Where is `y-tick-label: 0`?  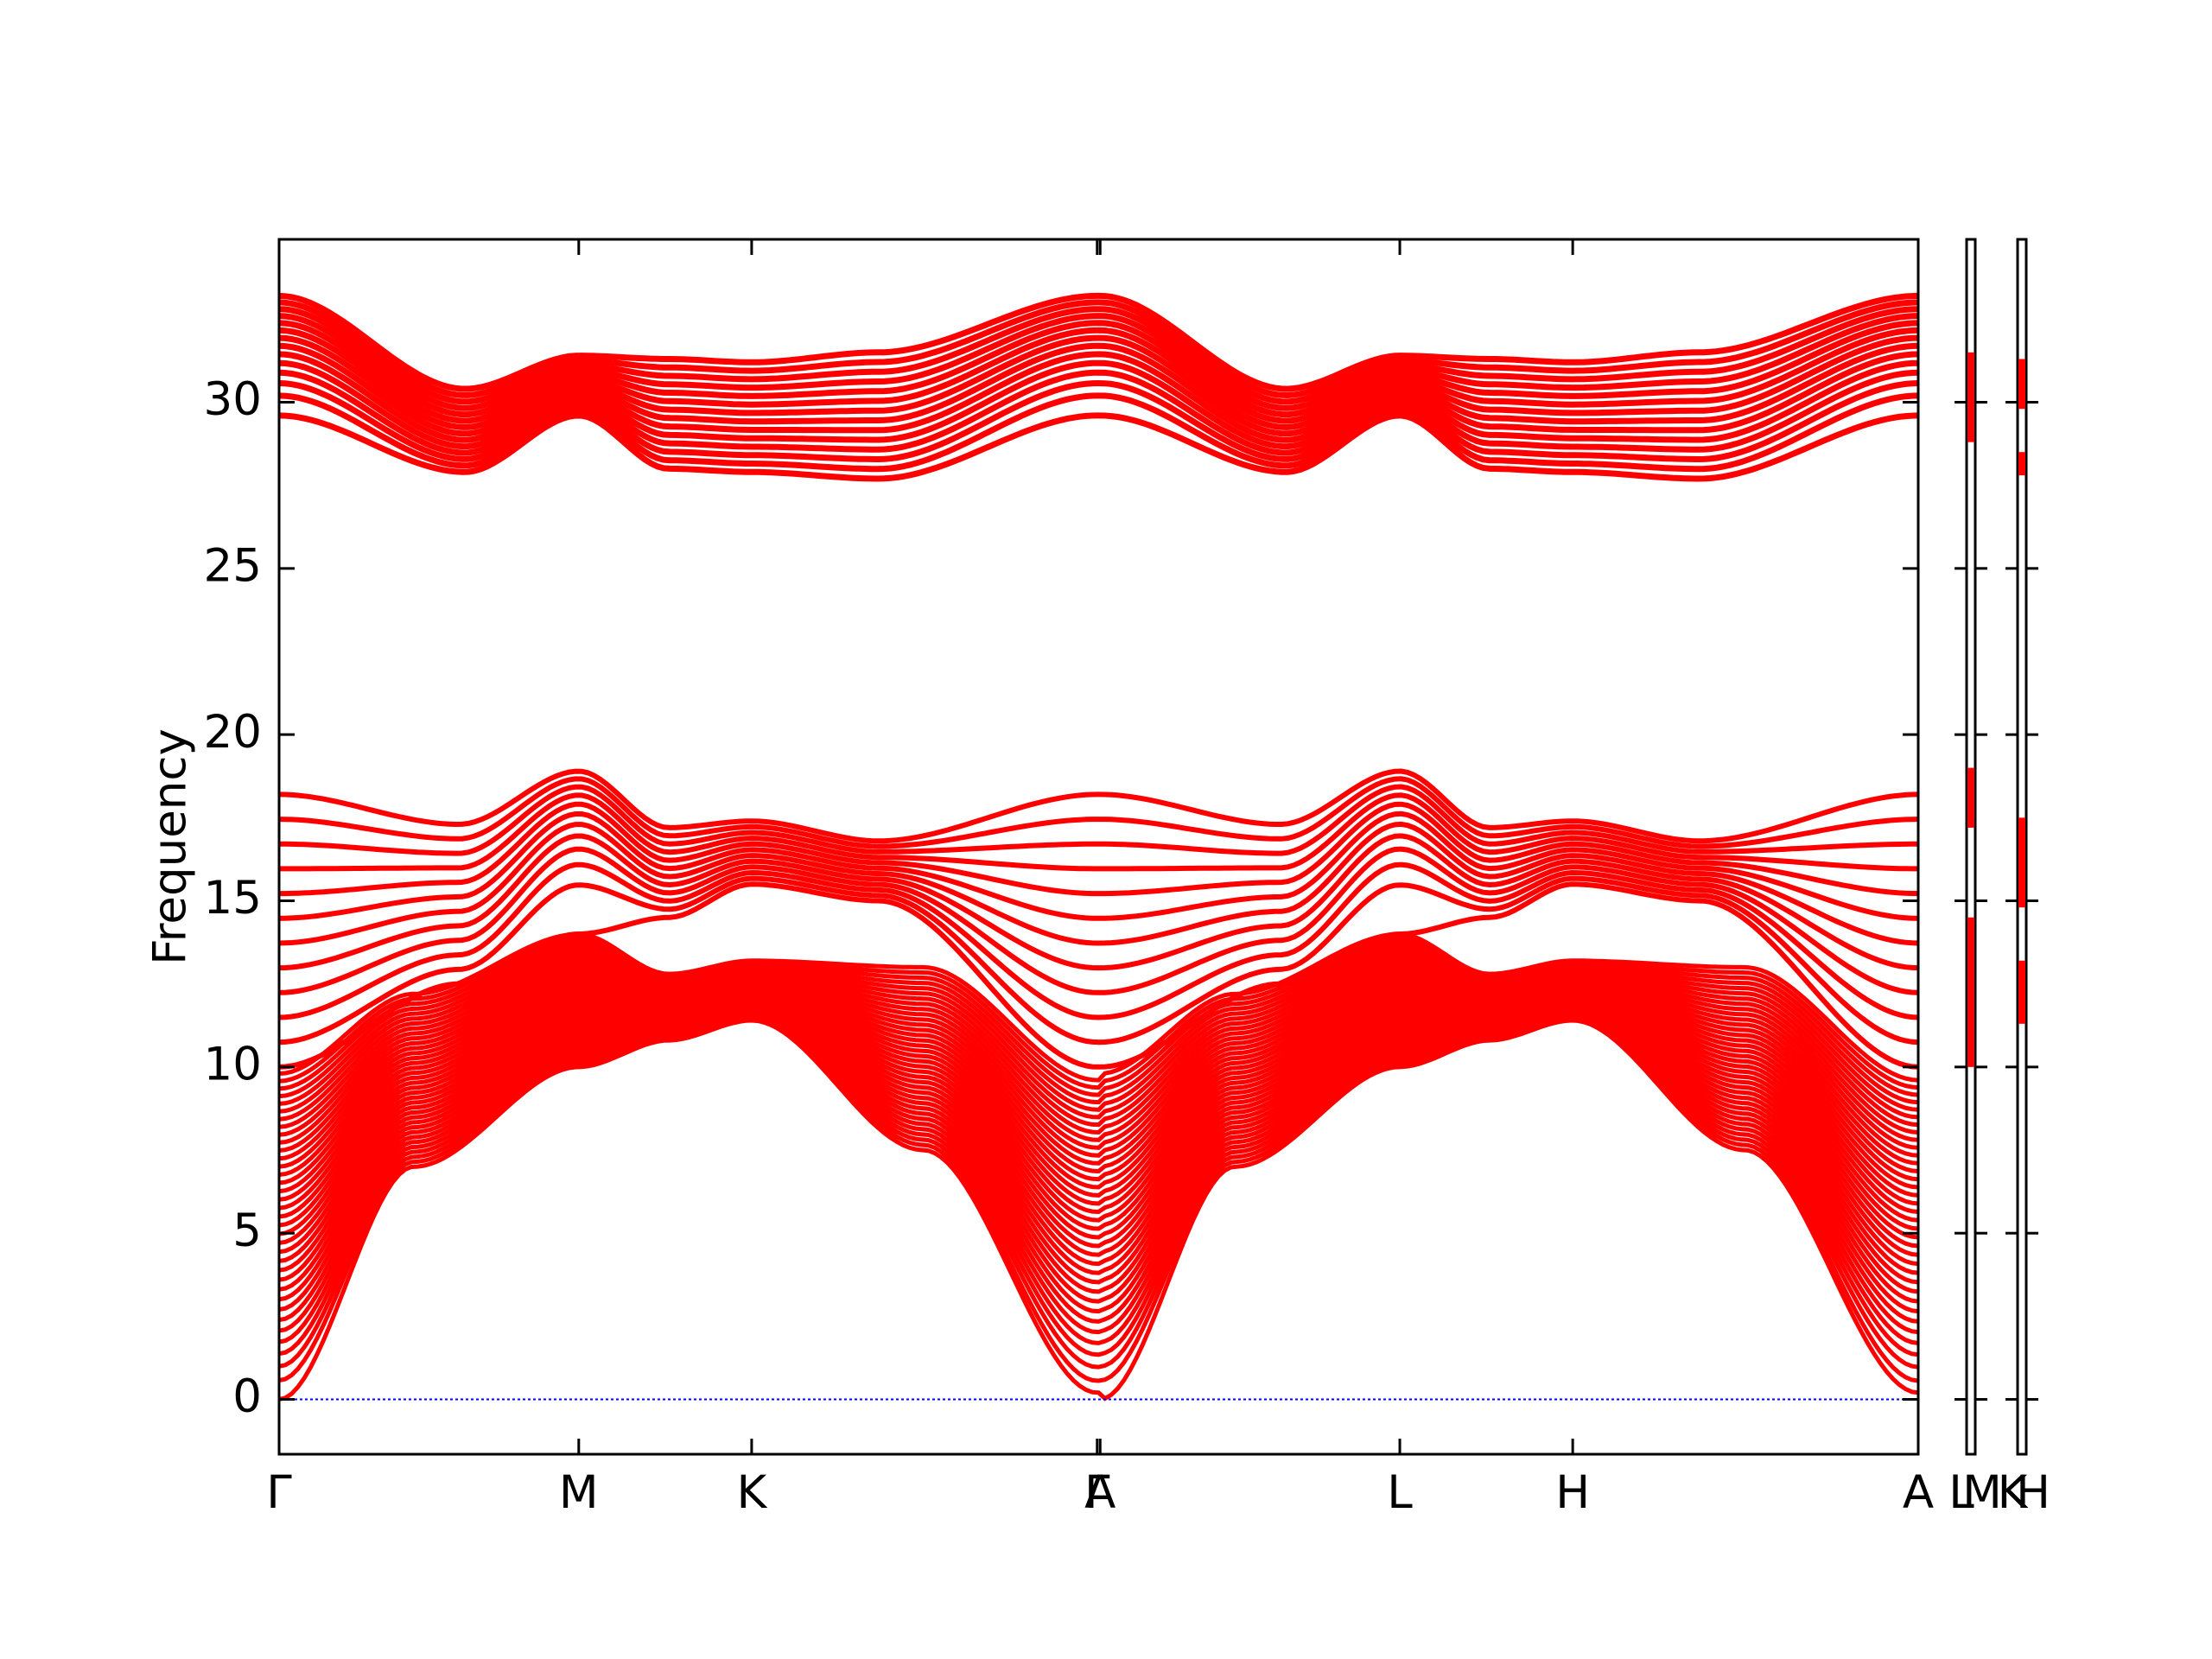 y-tick-label: 0 is located at coordinates (247, 1396).